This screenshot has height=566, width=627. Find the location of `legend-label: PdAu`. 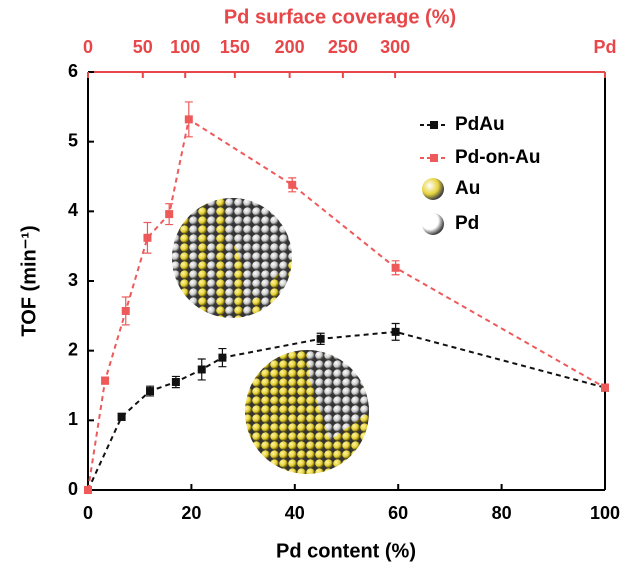

legend-label: PdAu is located at coordinates (480, 124).